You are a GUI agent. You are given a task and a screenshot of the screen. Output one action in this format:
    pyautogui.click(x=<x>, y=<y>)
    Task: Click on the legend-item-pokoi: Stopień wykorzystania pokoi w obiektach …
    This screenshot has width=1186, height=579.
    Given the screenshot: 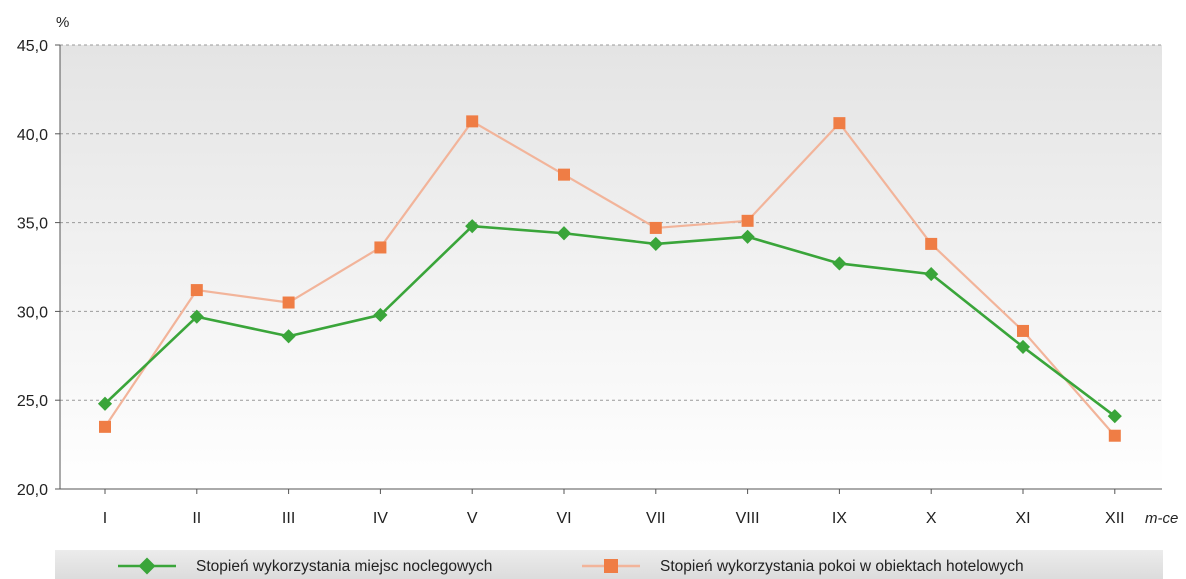 What is the action you would take?
    pyautogui.click(x=803, y=566)
    